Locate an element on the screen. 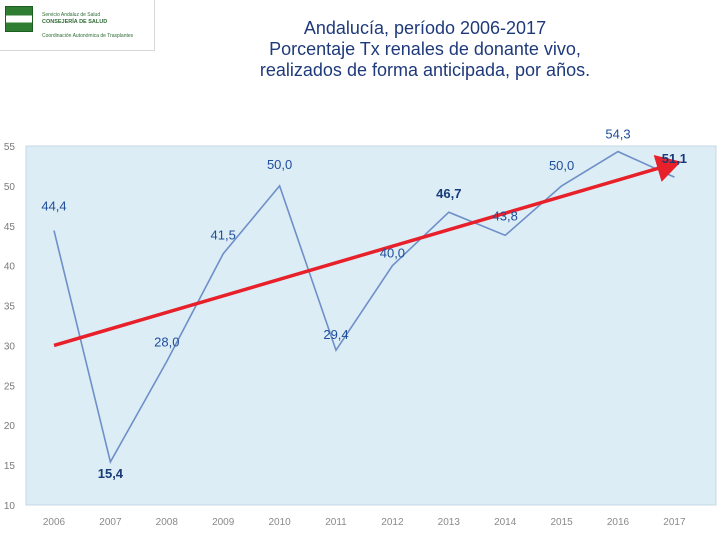  y-axis: 10 15 20 25 30 35 40 45 50 55 is located at coordinates (10, 327).